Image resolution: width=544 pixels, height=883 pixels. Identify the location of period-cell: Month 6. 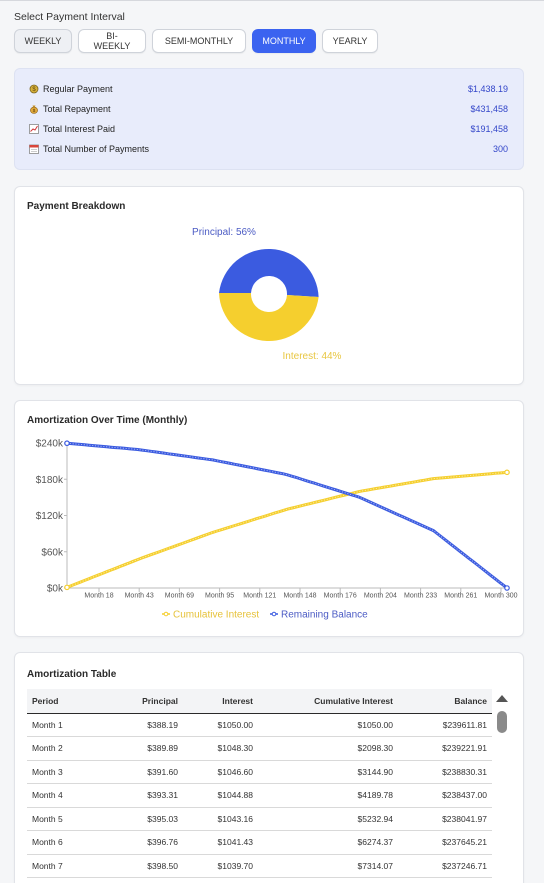
(67, 842).